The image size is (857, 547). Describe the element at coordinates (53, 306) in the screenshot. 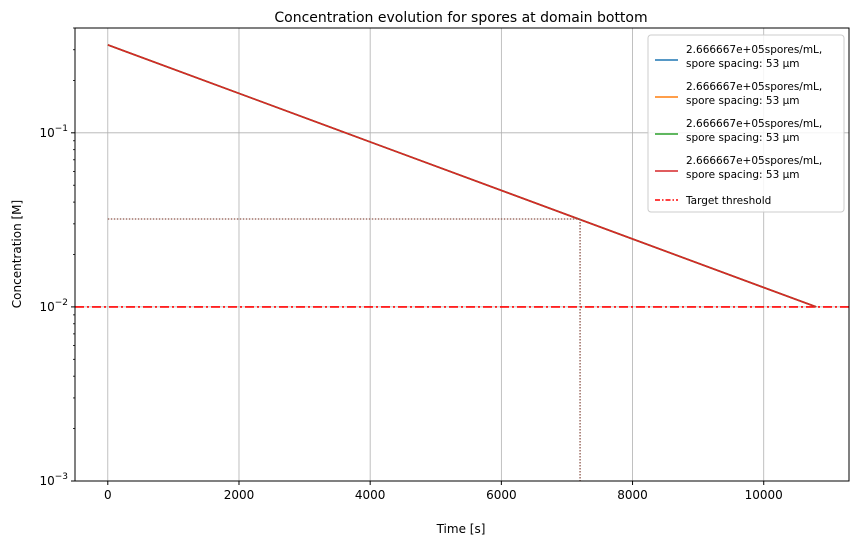

I see `y-tick-label: 10⁻²` at that location.